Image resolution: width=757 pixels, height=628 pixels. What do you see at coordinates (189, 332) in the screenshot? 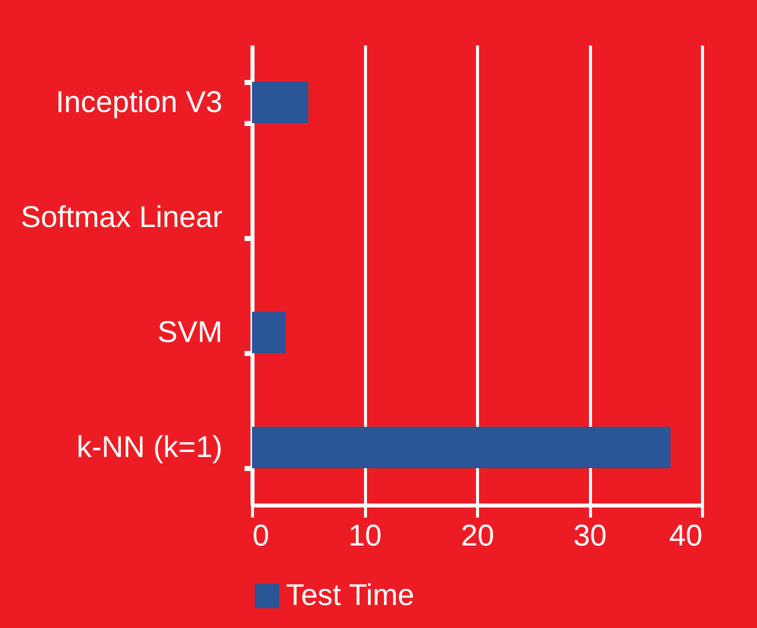
I see `y-tick-label: SVM` at bounding box center [189, 332].